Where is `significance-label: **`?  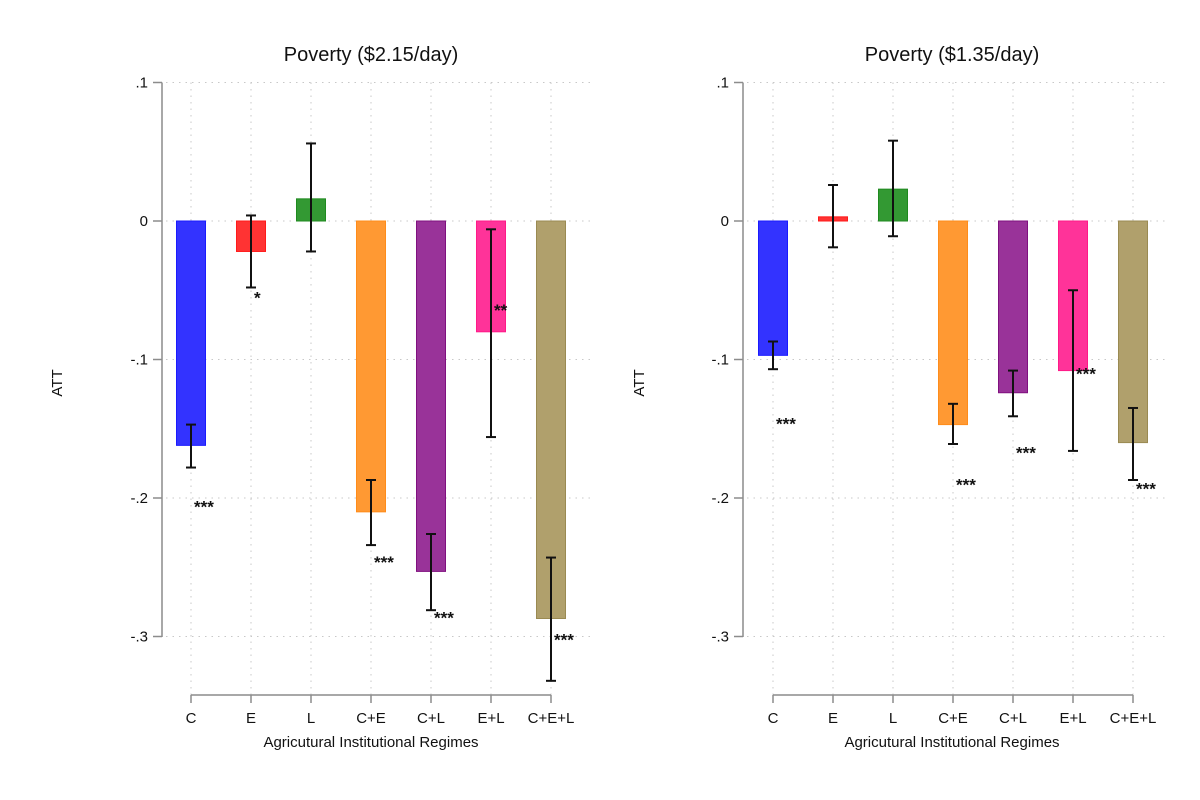
significance-label: ** is located at coordinates (501, 310).